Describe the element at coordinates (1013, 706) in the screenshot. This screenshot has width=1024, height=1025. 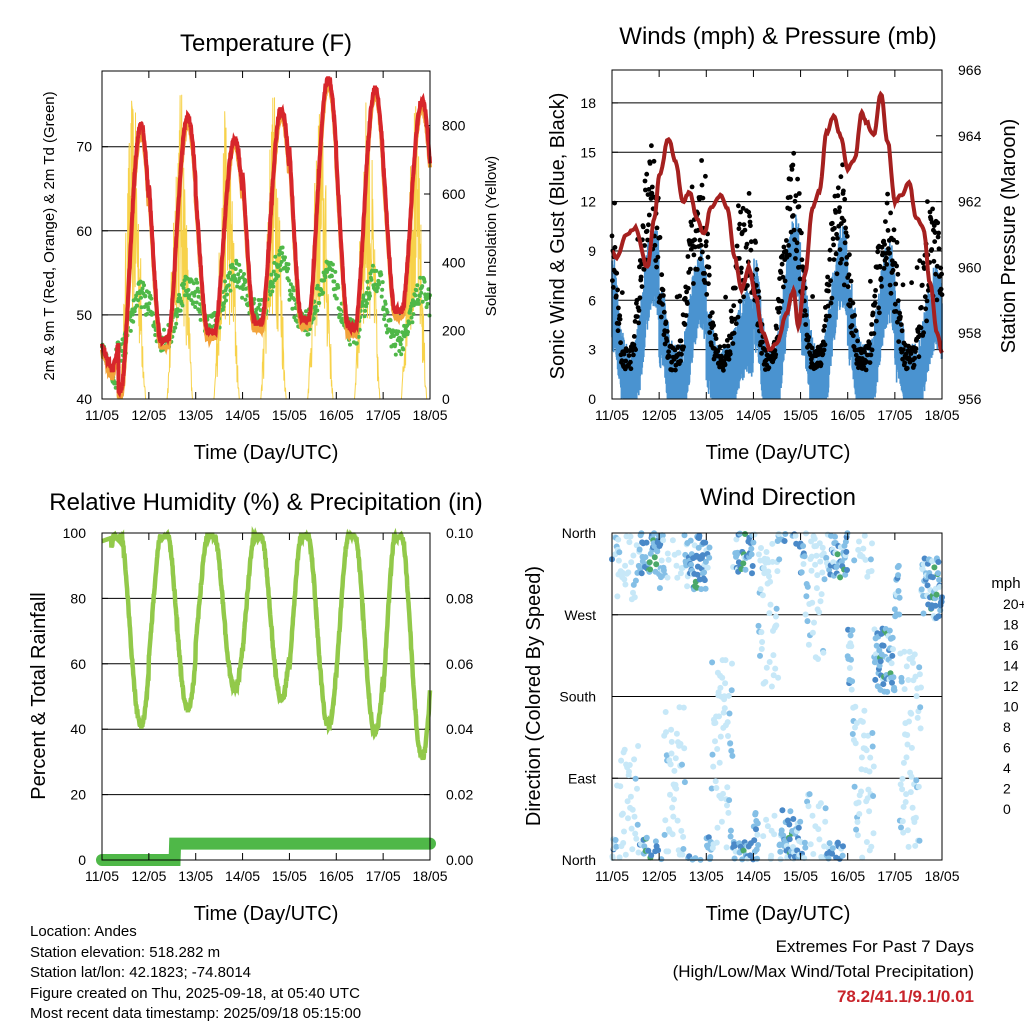
I see `speed-colorbar: 0 2 4 6 8 10 12 14 16 18 20+` at that location.